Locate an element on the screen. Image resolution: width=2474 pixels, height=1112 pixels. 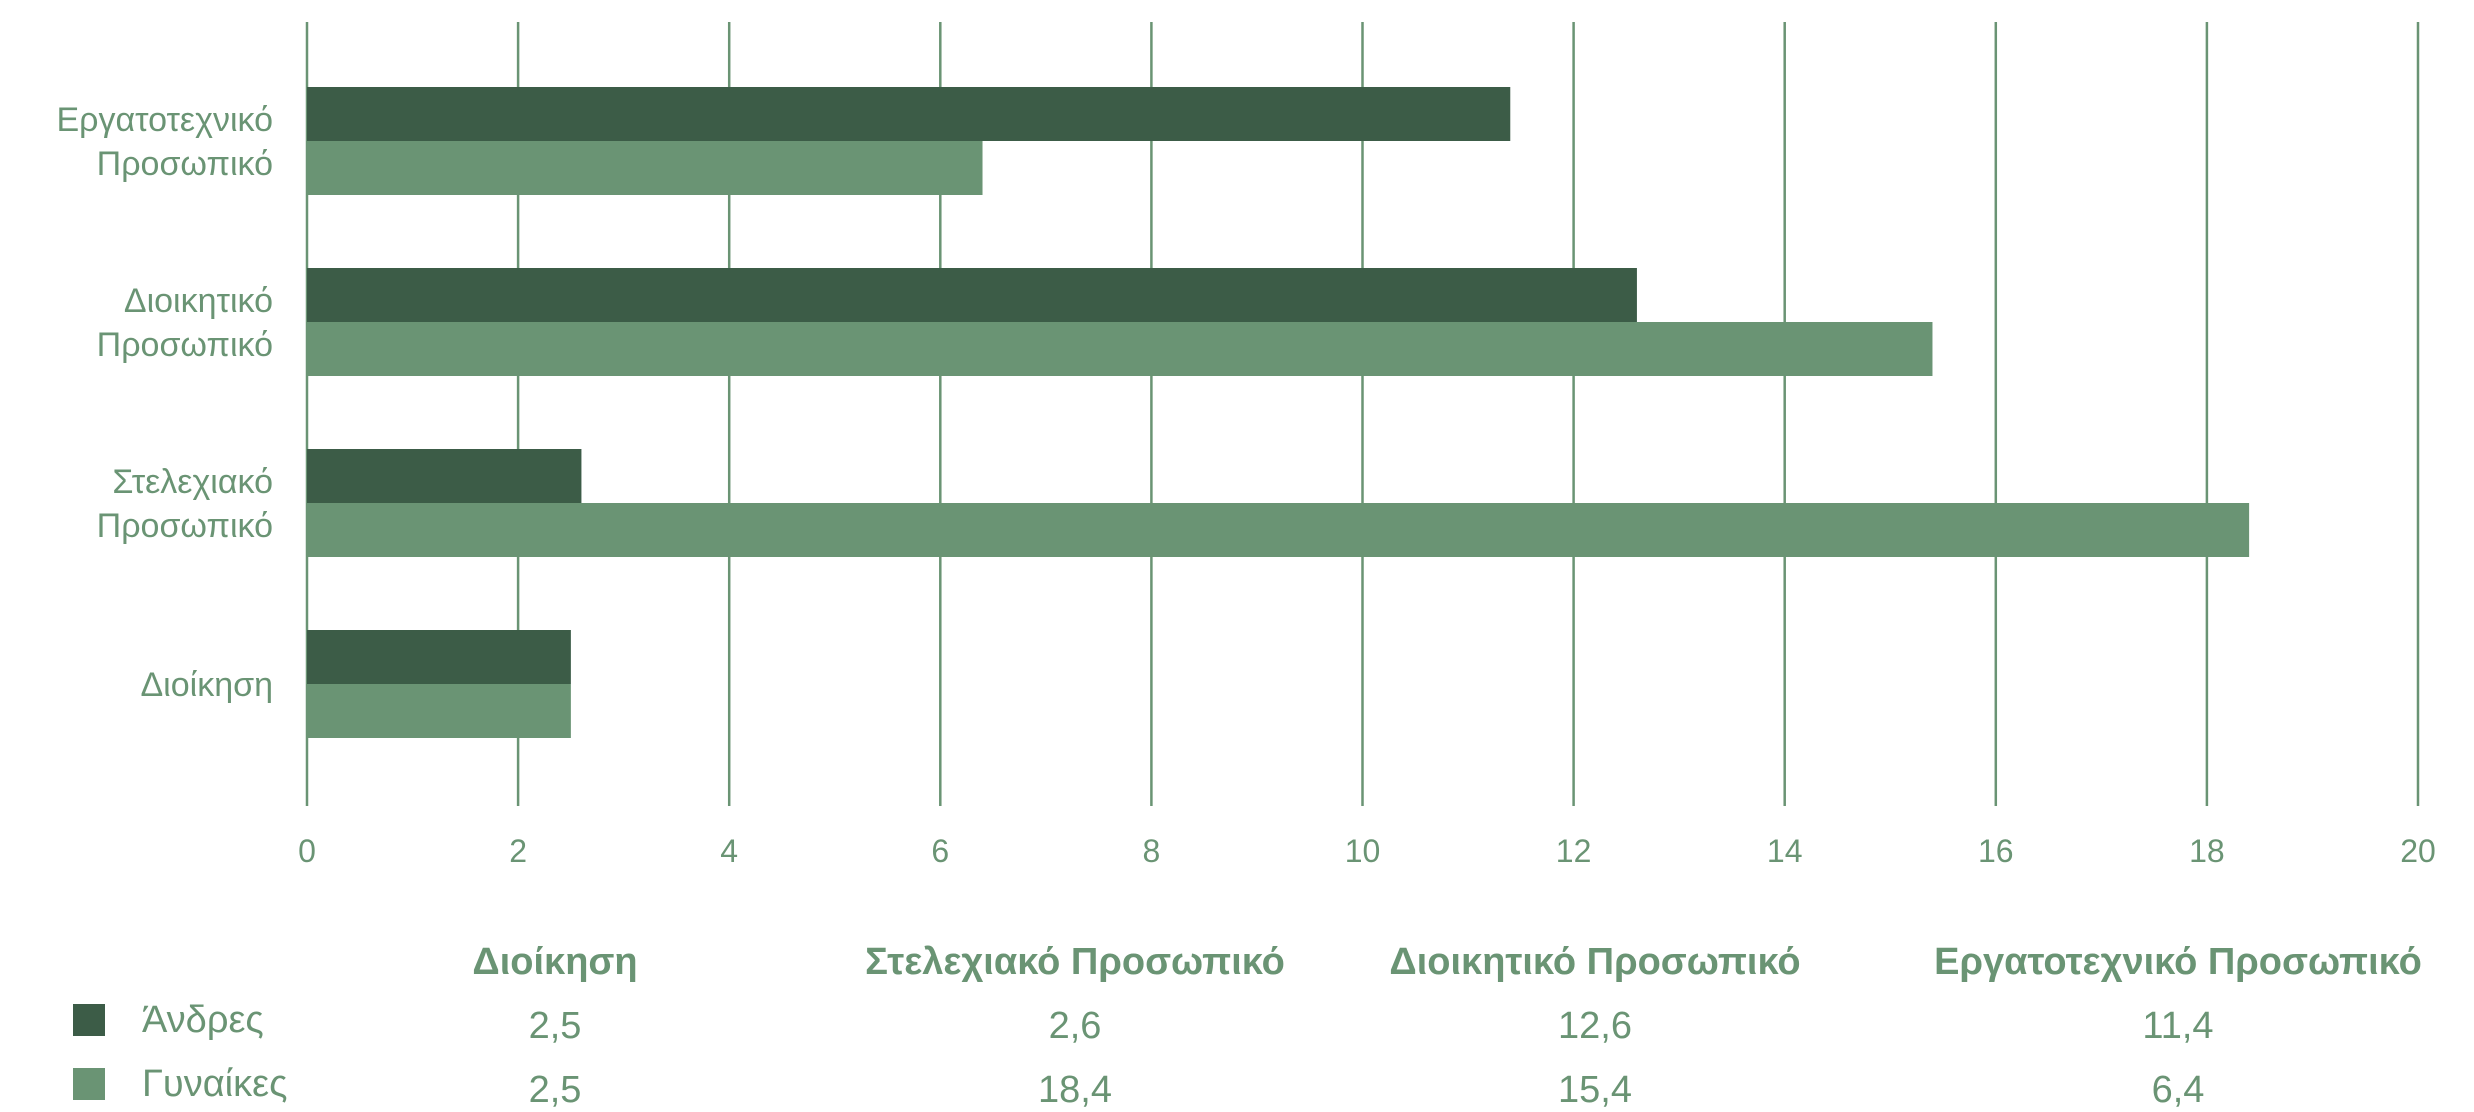
table-cell: 15,4 is located at coordinates (1595, 1090).